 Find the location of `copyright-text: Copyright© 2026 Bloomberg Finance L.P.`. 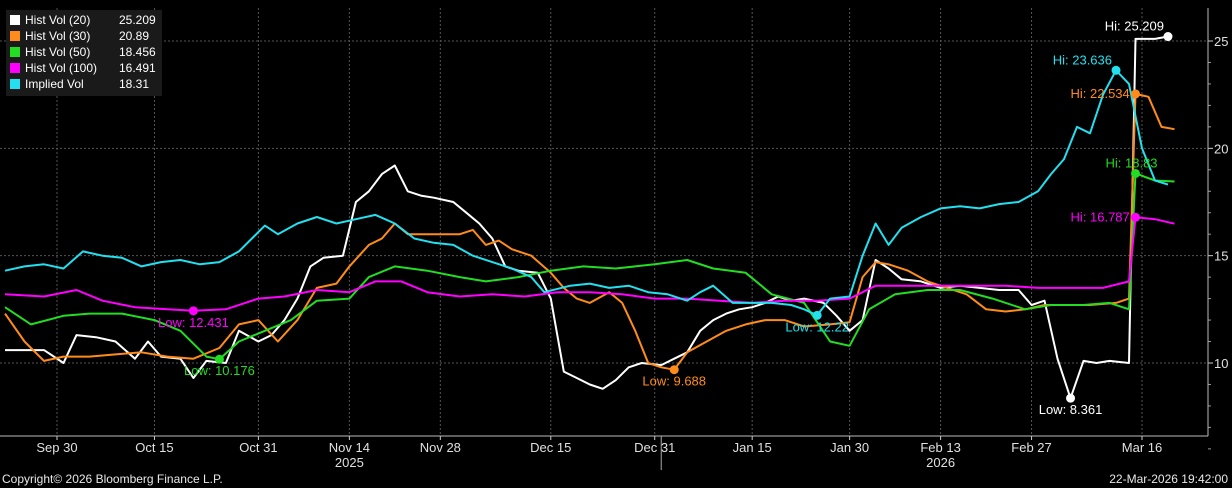

copyright-text: Copyright© 2026 Bloomberg Finance L.P. is located at coordinates (112, 479).